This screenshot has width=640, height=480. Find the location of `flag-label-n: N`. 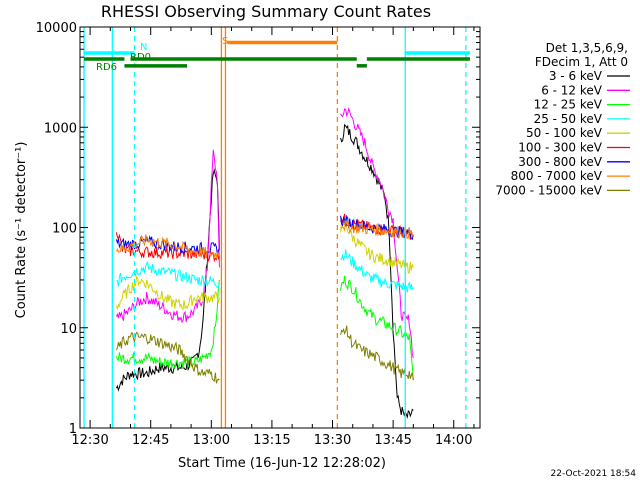

flag-label-n: N is located at coordinates (143, 47).